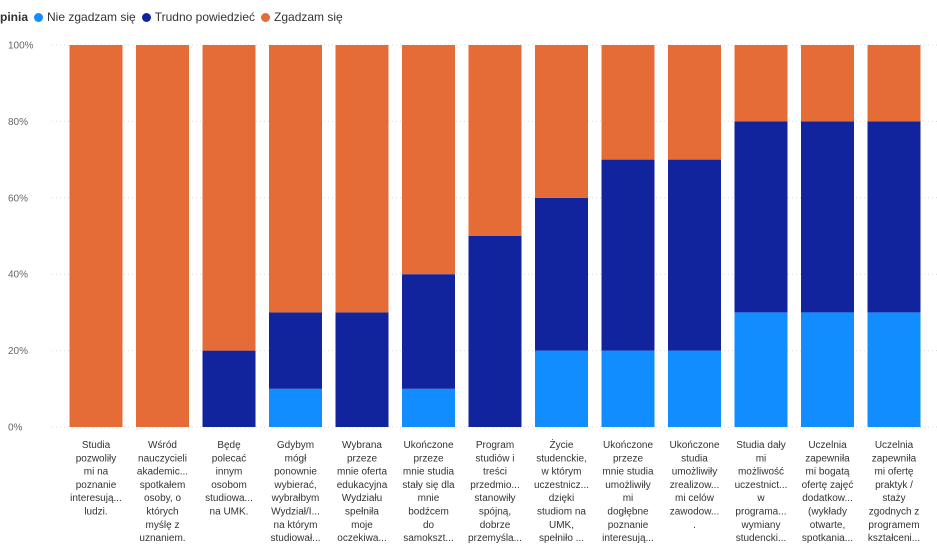 This screenshot has width=937, height=556. I want to click on x-tick-label-line: UMK,, so click(561, 525).